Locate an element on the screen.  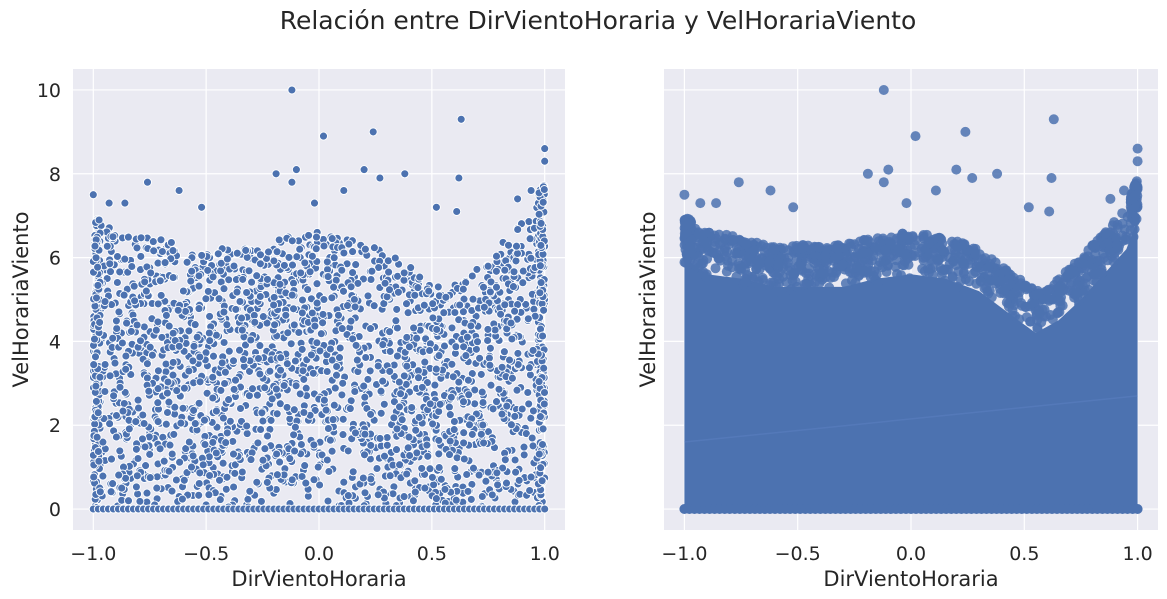
x-tick-label: −0.5 is located at coordinates (798, 554).